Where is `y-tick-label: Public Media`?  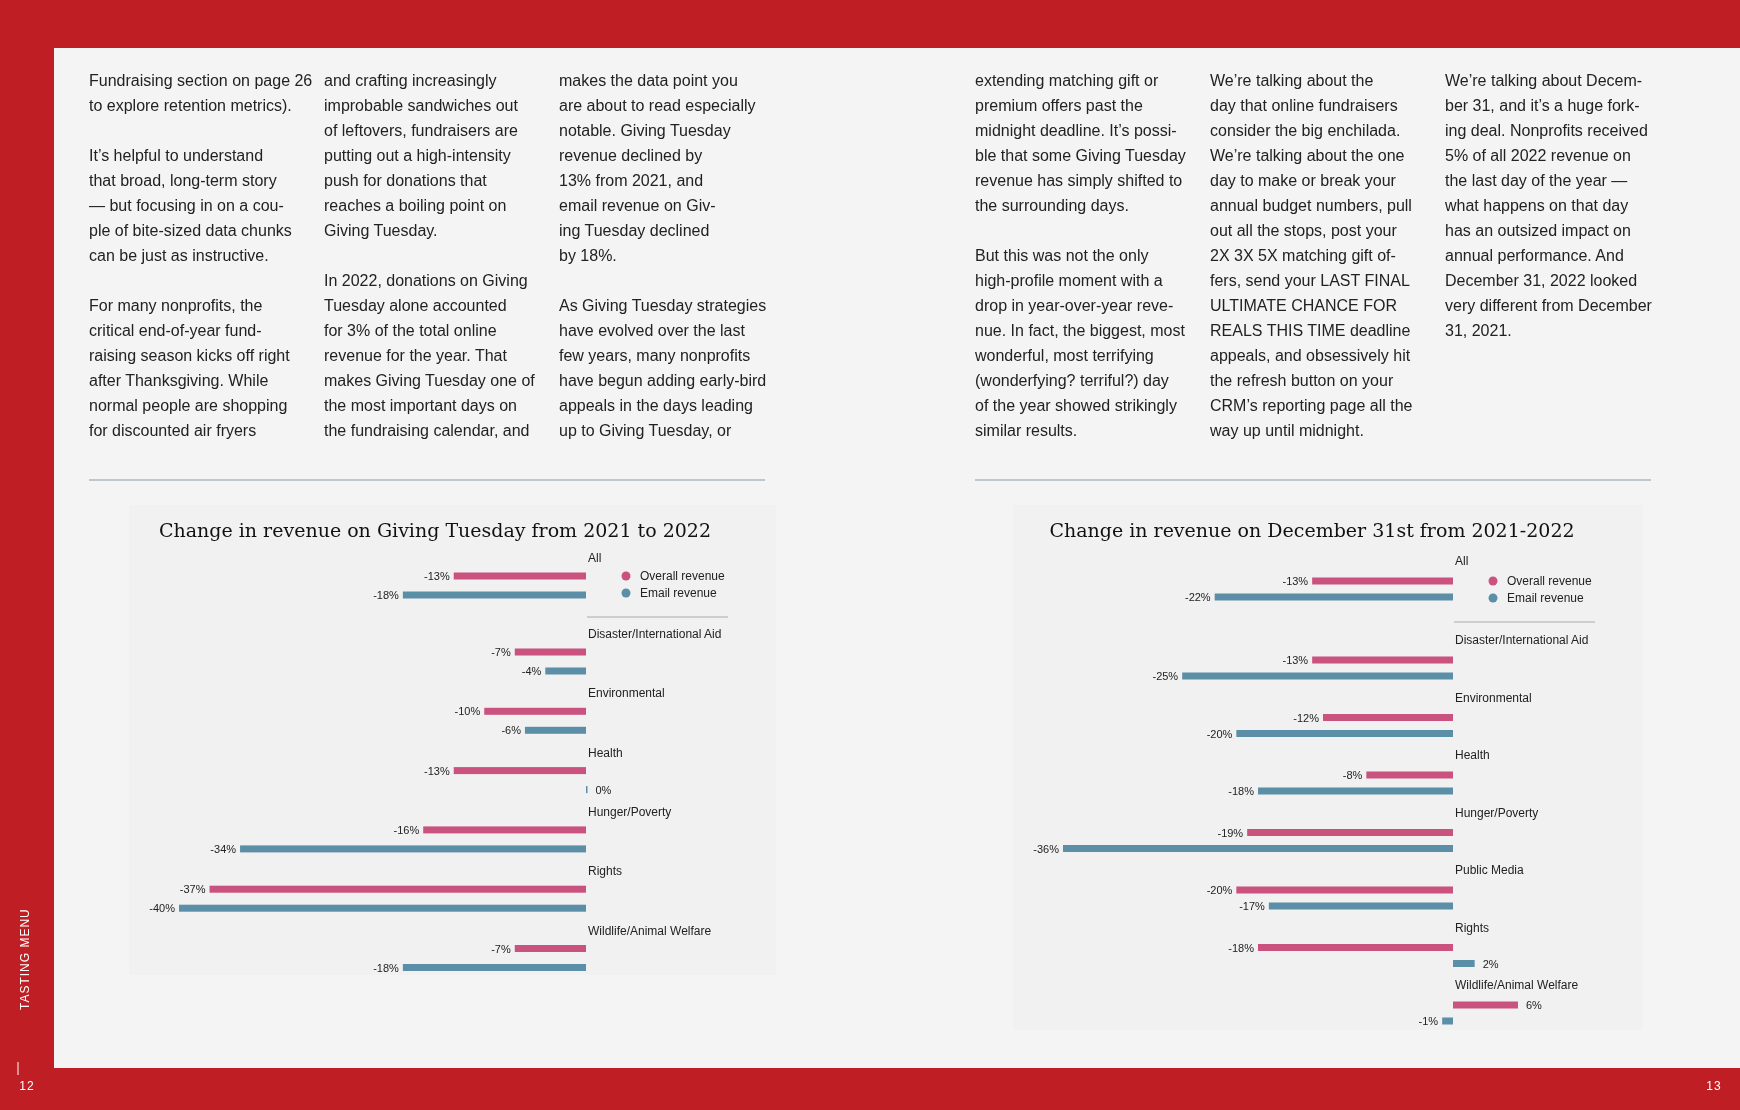 y-tick-label: Public Media is located at coordinates (1490, 870).